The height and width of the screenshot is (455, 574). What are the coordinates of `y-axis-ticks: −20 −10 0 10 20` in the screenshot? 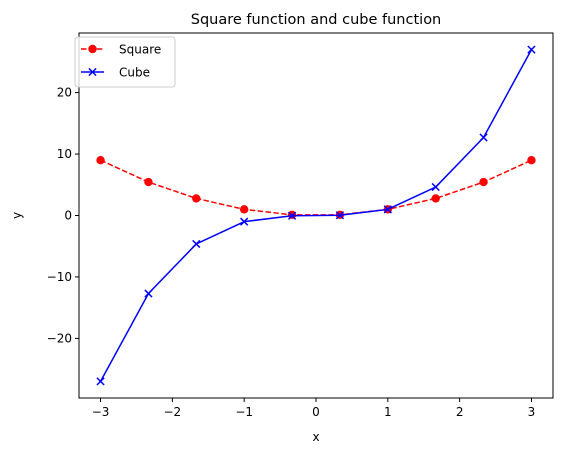 It's located at (63, 215).